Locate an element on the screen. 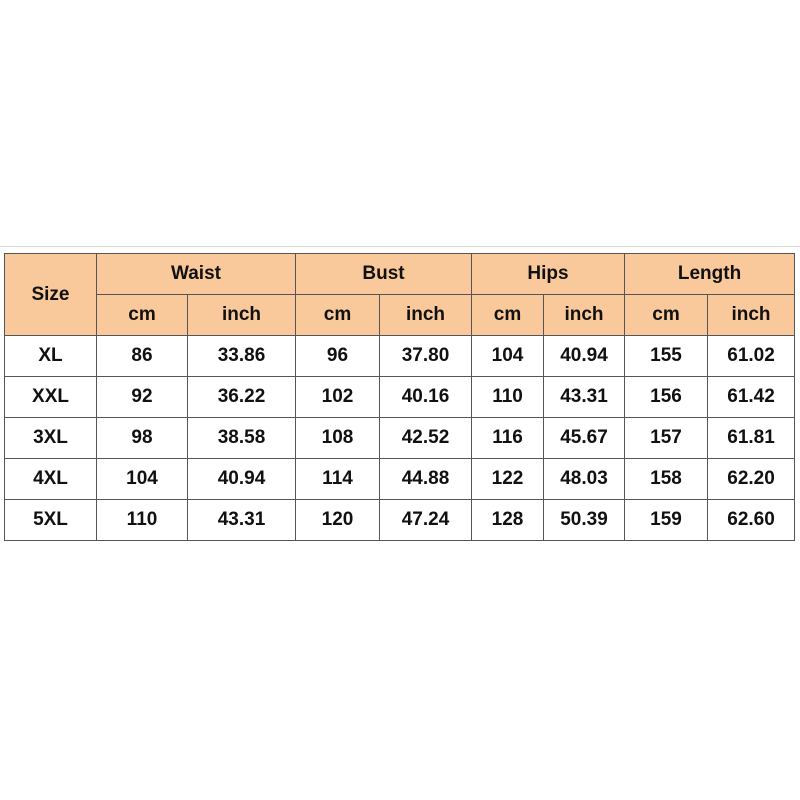 The image size is (800, 800). table-row: XXL 92 36.22 102 40.16 110 43.31 156 61.42 is located at coordinates (400, 397).